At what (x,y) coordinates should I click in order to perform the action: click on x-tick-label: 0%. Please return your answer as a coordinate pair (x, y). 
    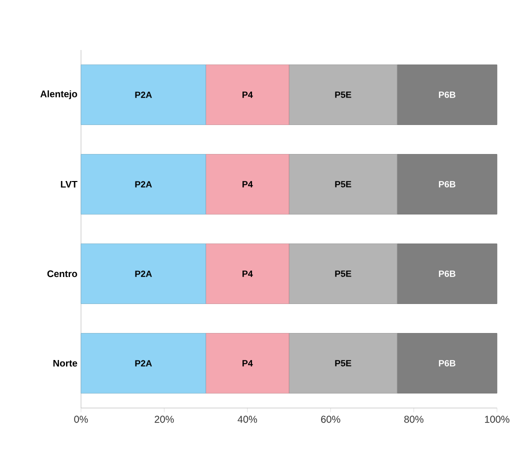
    Looking at the image, I should click on (81, 419).